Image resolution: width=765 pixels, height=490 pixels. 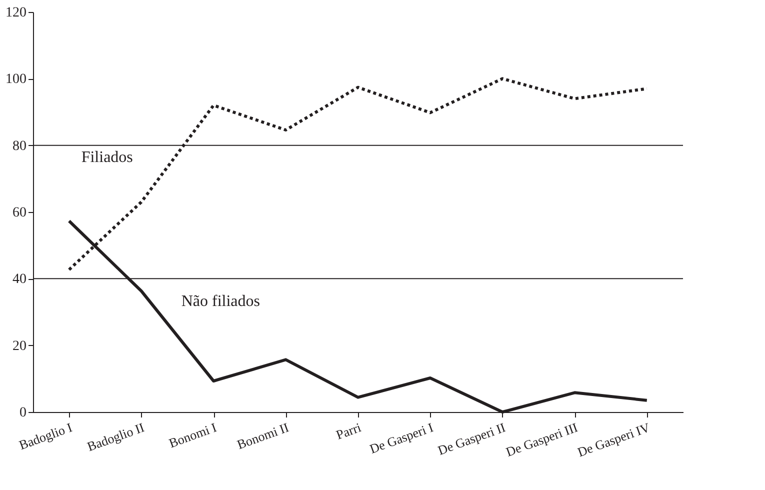 I want to click on y-tick-label: 40, so click(x=19, y=280).